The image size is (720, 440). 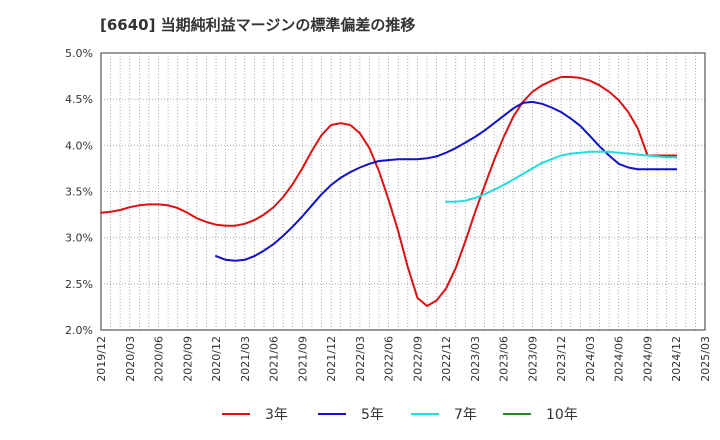 I want to click on y-tick-label: 3.0%, so click(x=79, y=238).